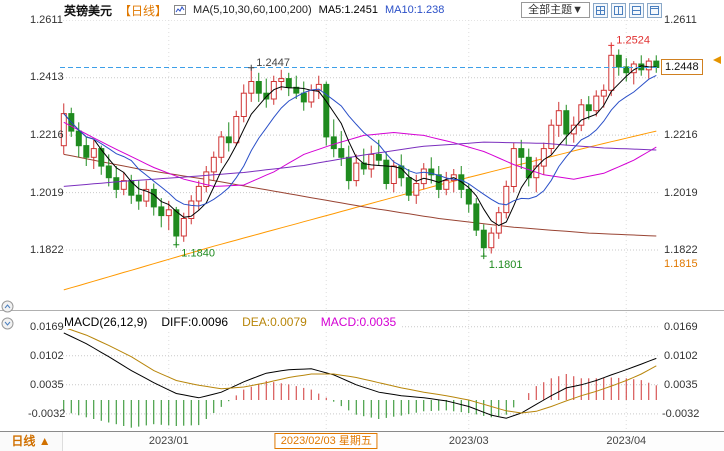 The height and width of the screenshot is (451, 724). I want to click on period-tag: 【日线】, so click(143, 10).